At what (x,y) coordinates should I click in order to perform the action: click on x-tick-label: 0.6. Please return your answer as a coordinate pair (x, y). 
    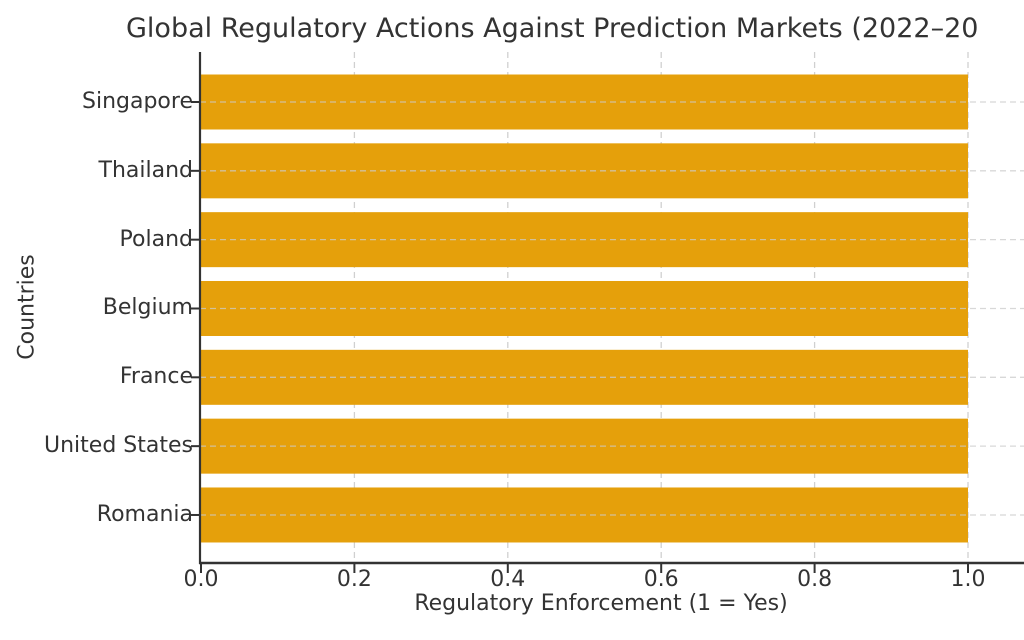
    Looking at the image, I should click on (661, 579).